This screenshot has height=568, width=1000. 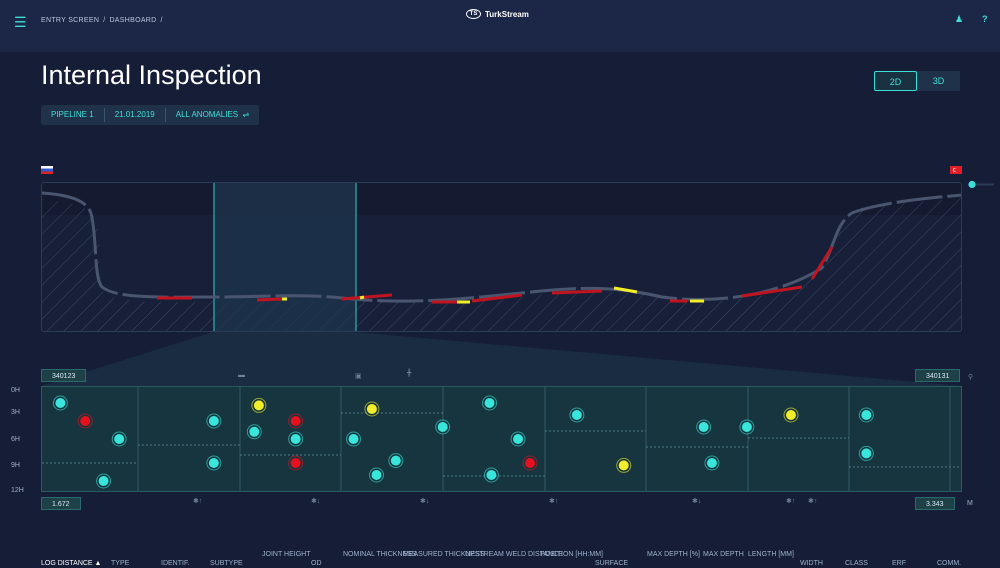 What do you see at coordinates (285, 257) in the screenshot?
I see `selection-window` at bounding box center [285, 257].